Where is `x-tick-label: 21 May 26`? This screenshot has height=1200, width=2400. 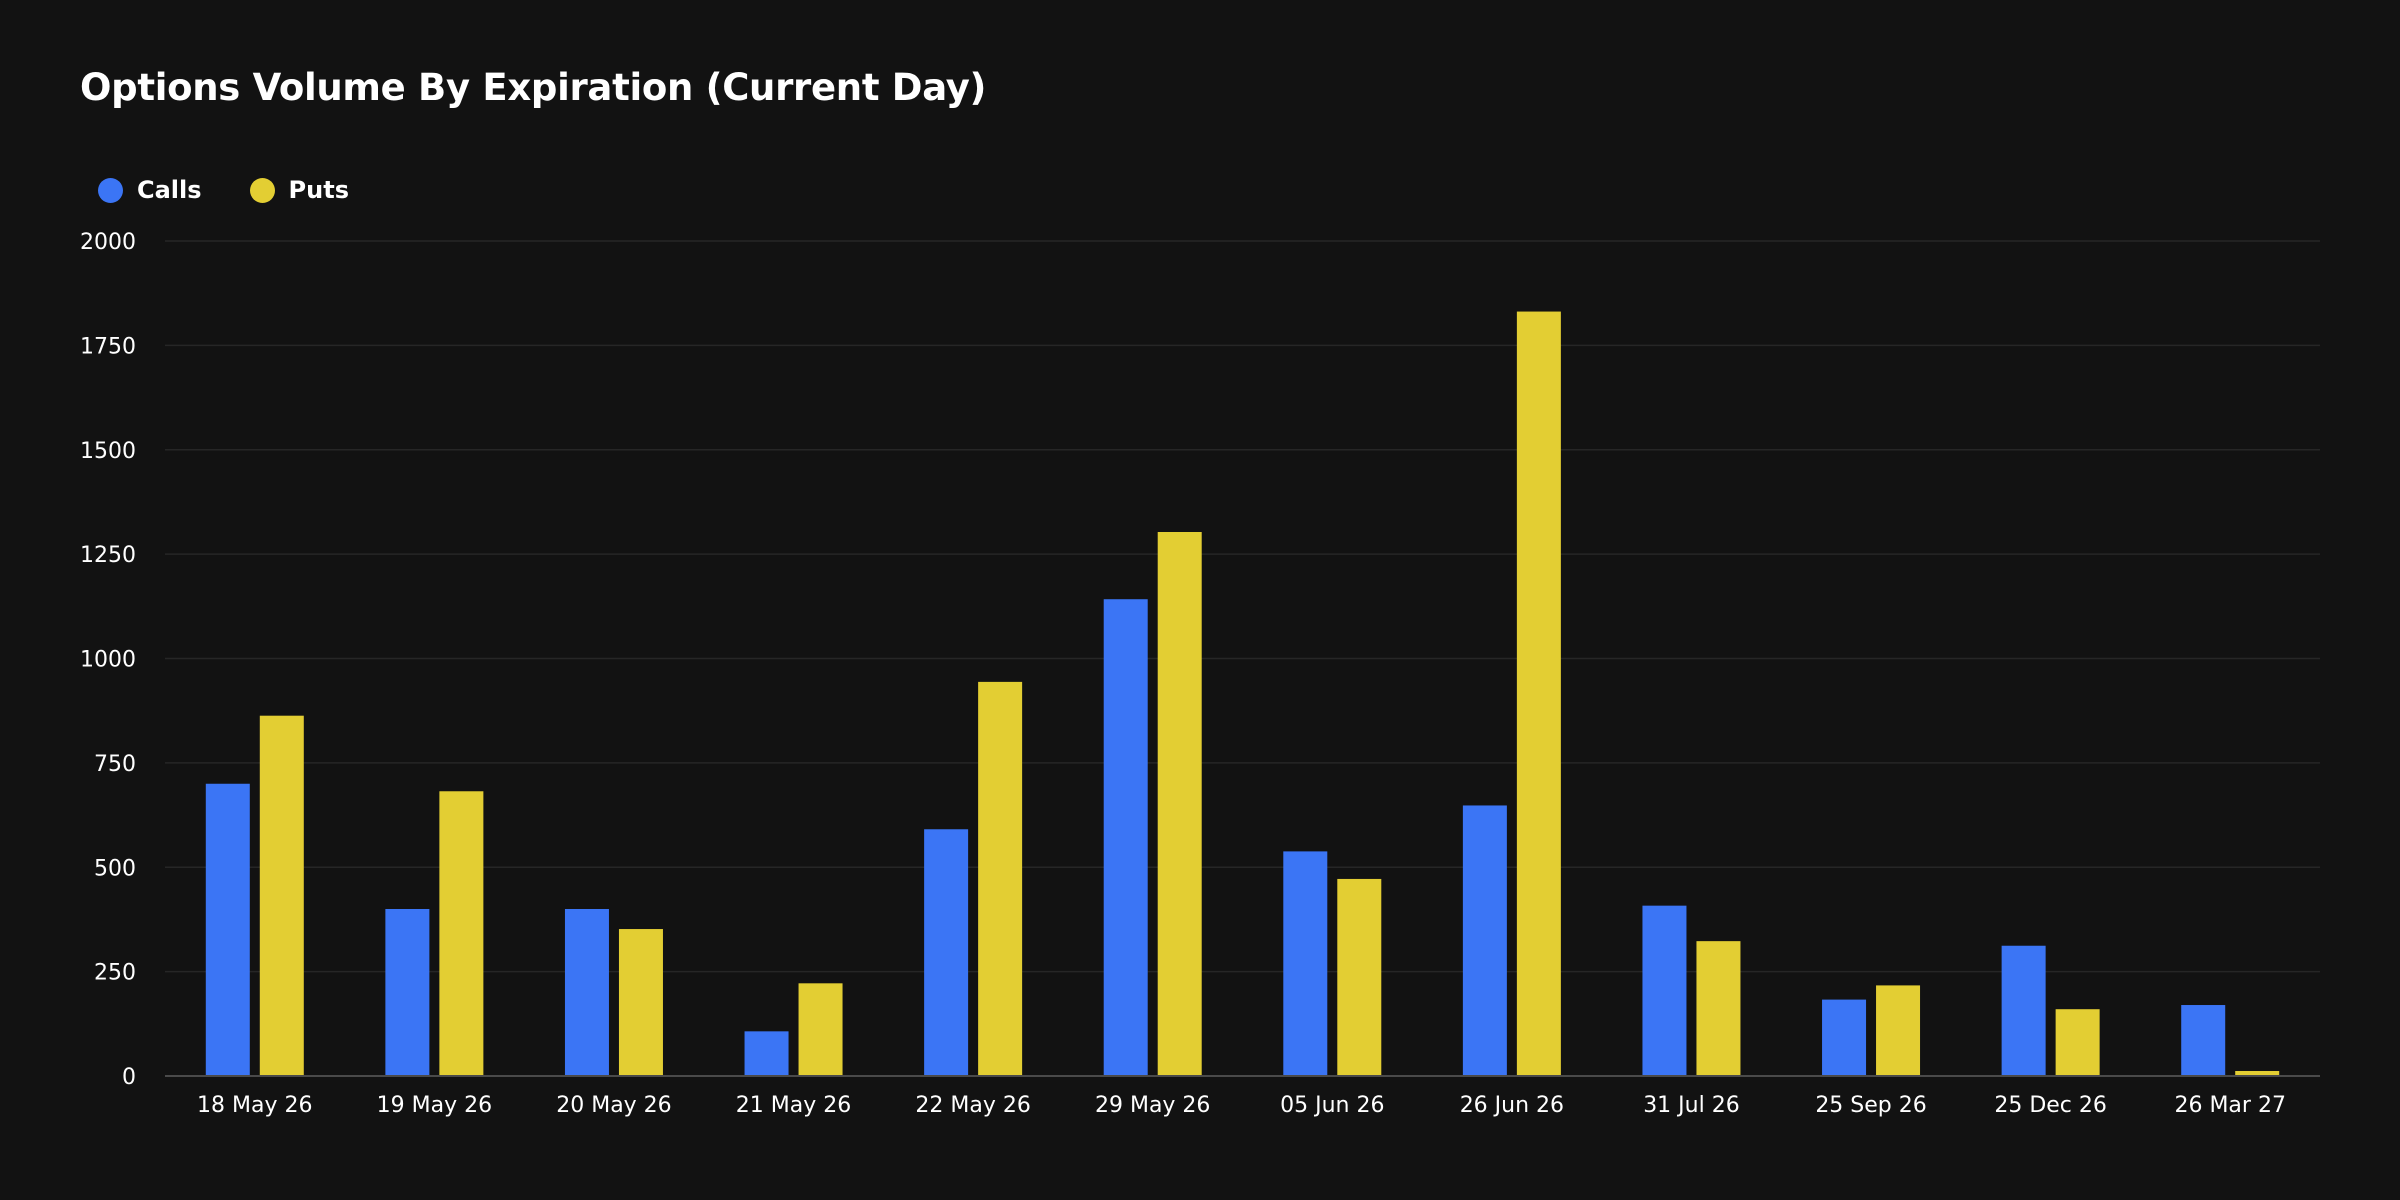
x-tick-label: 21 May 26 is located at coordinates (793, 1105).